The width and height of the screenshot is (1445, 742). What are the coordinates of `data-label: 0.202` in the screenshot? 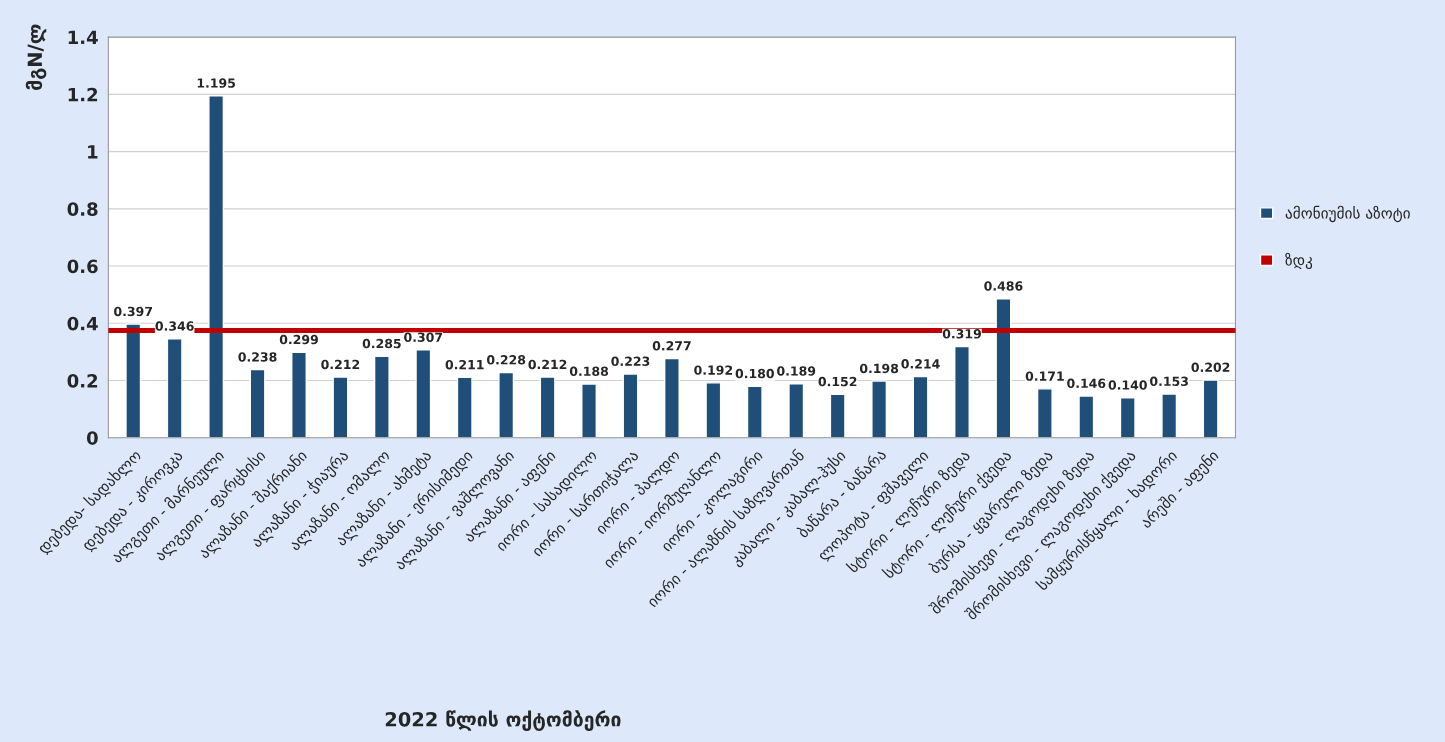 It's located at (1210, 367).